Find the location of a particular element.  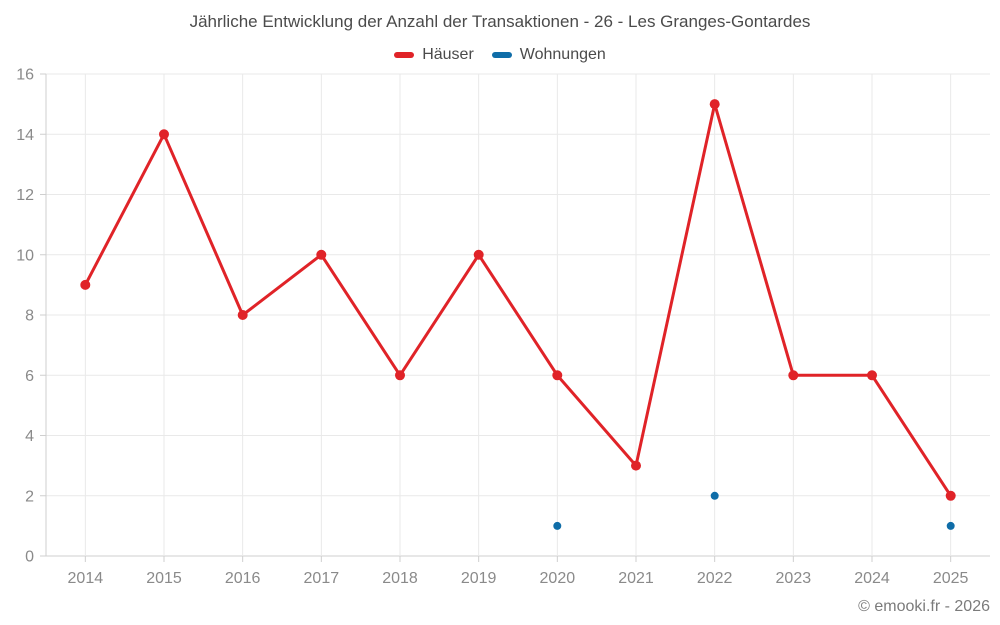

y-axis-tick-label: 6 is located at coordinates (29, 376).